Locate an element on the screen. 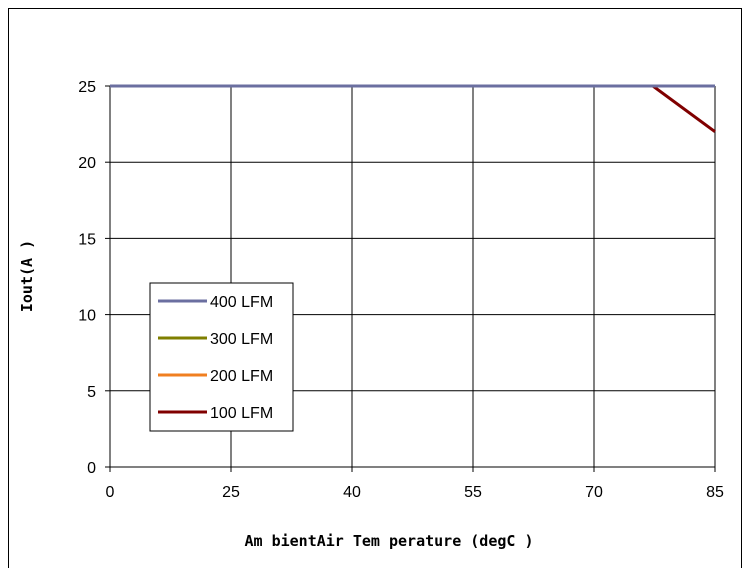 The image size is (753, 568). series-line is located at coordinates (413, 108).